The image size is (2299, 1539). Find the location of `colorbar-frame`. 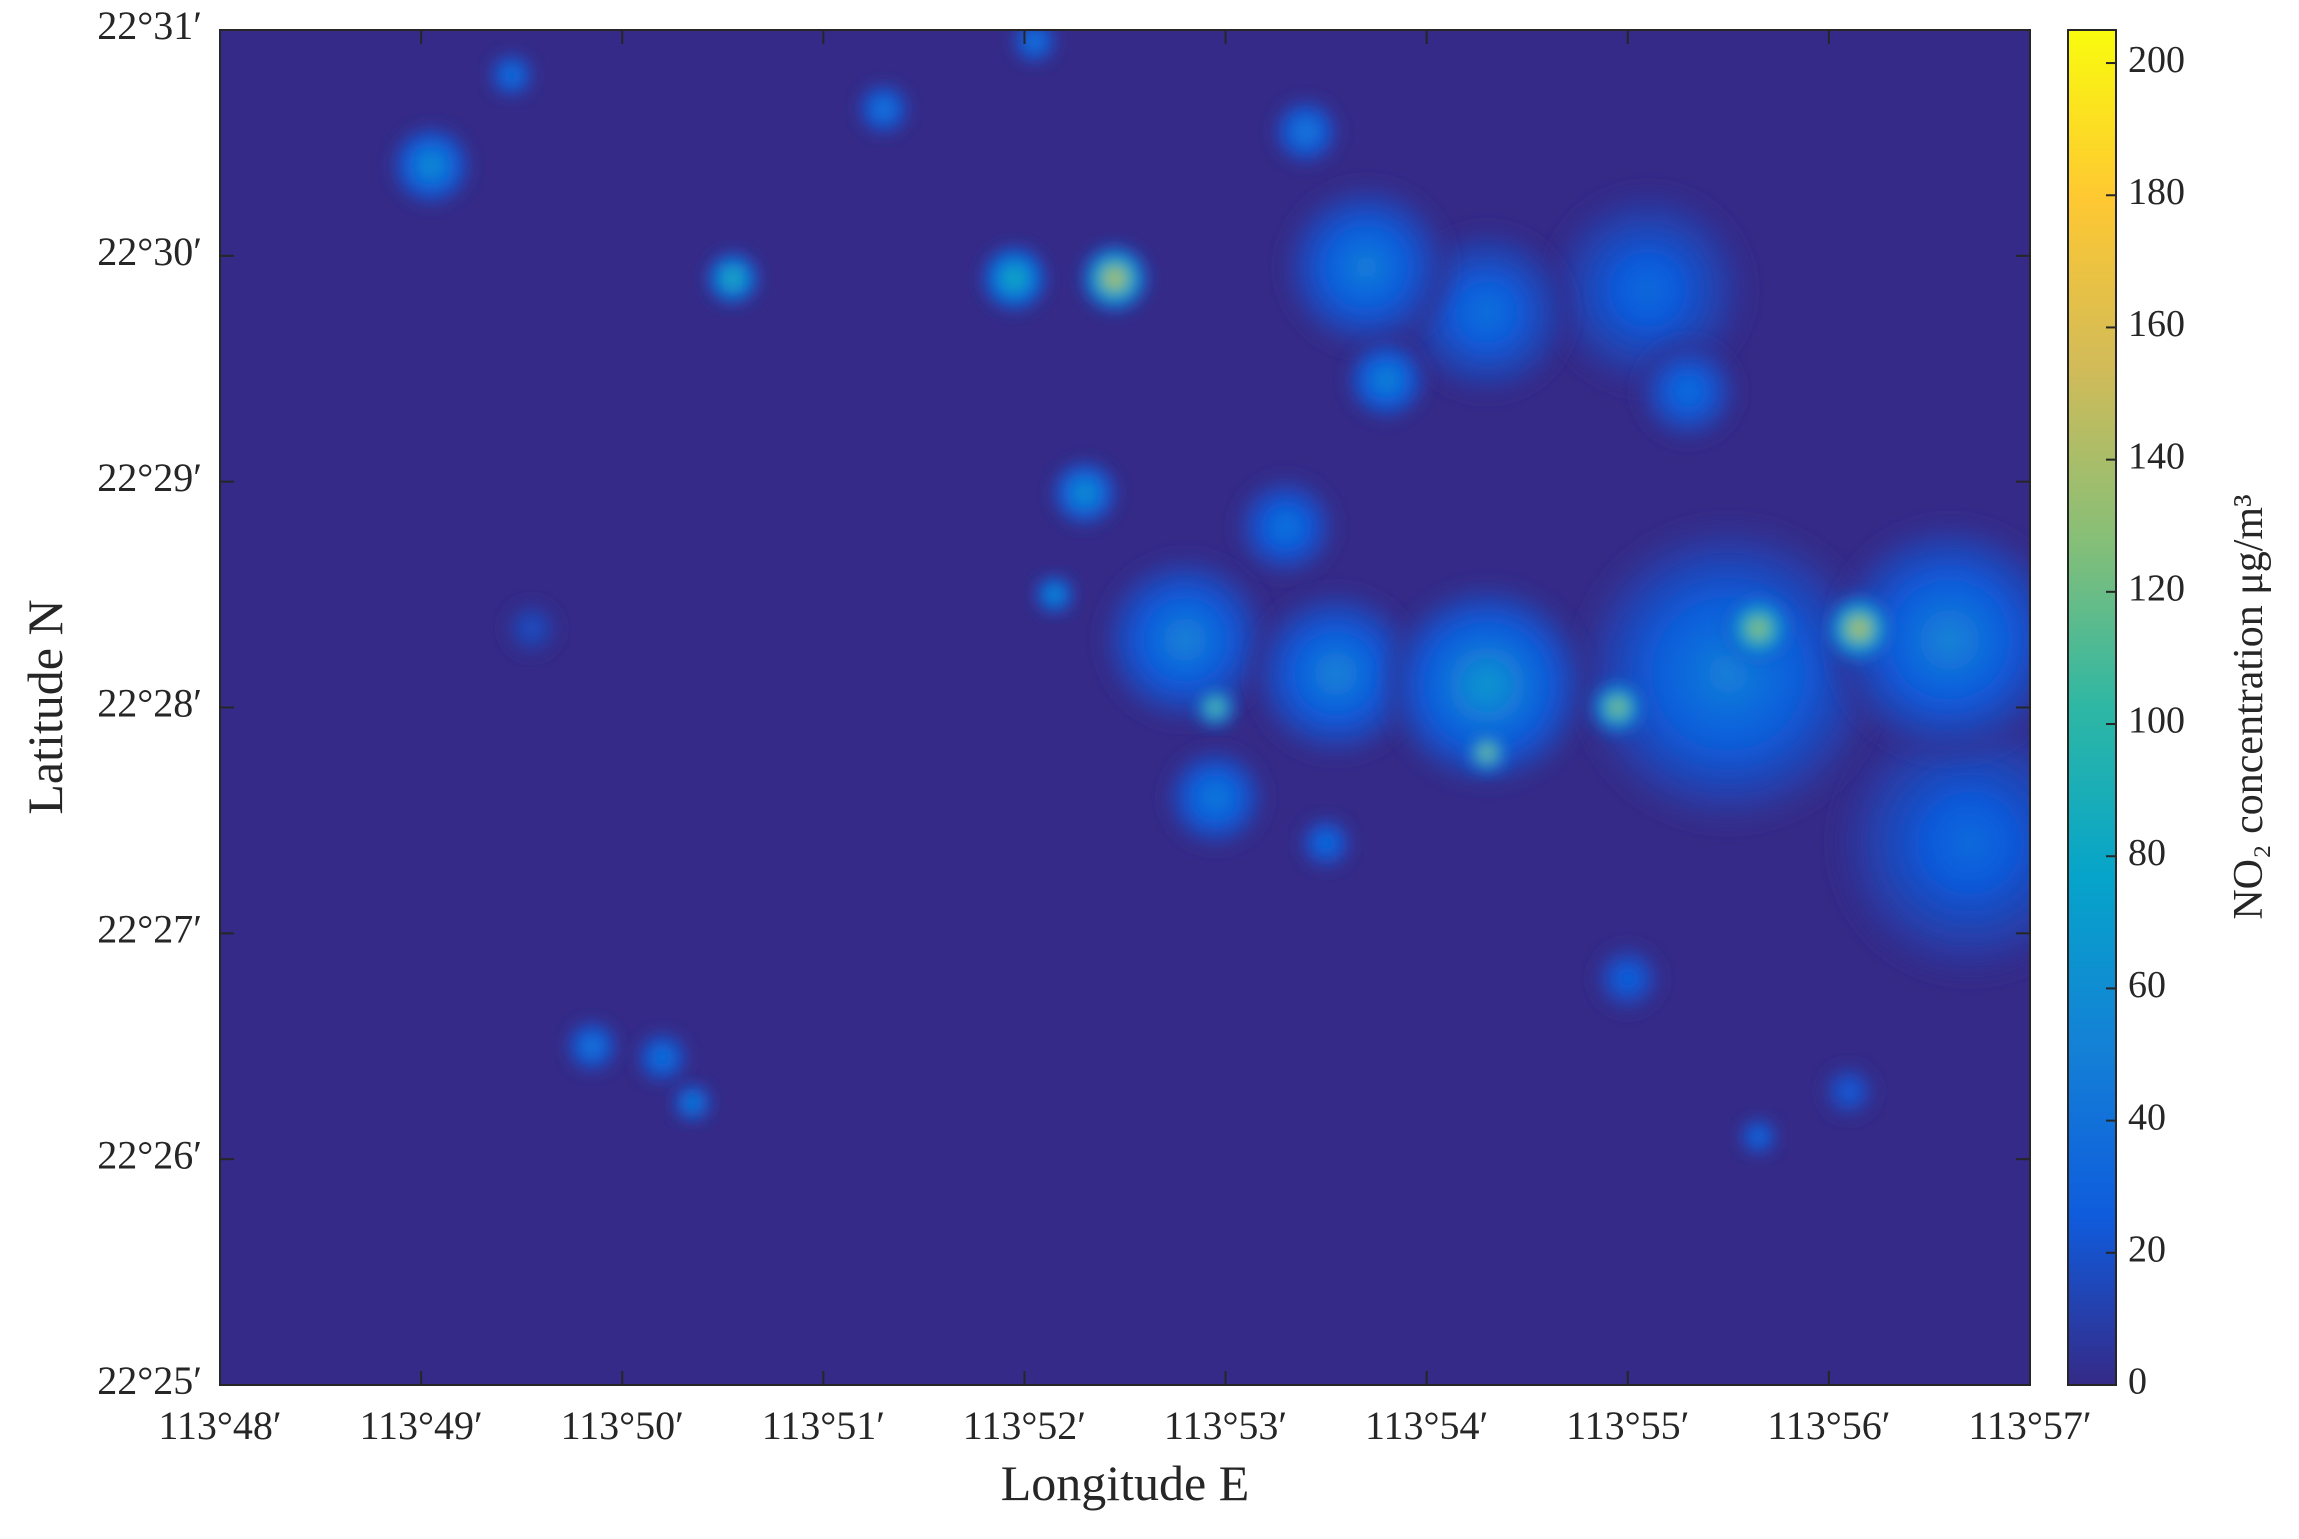

colorbar-frame is located at coordinates (2092, 707).